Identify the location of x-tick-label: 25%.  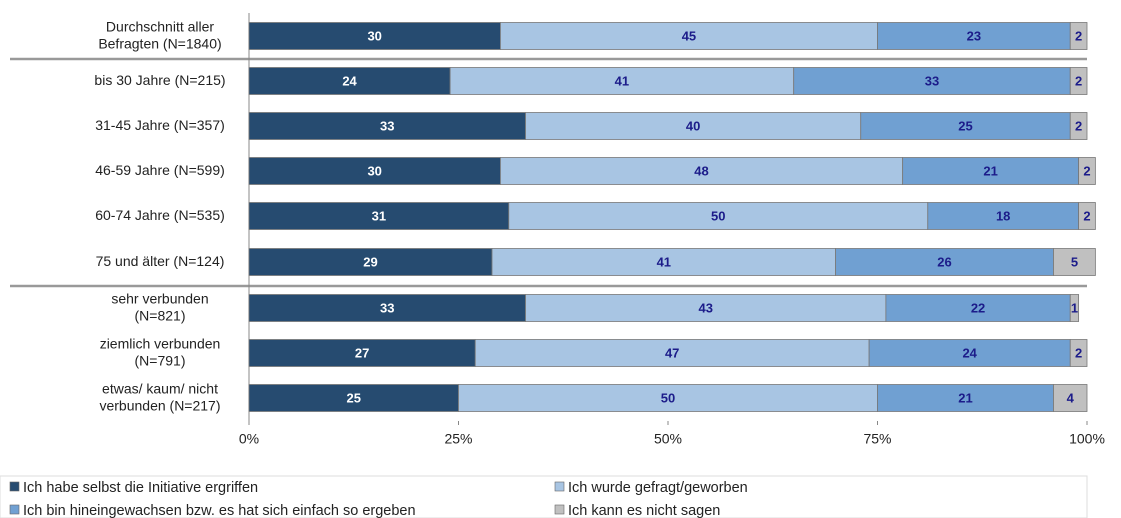
(458, 439).